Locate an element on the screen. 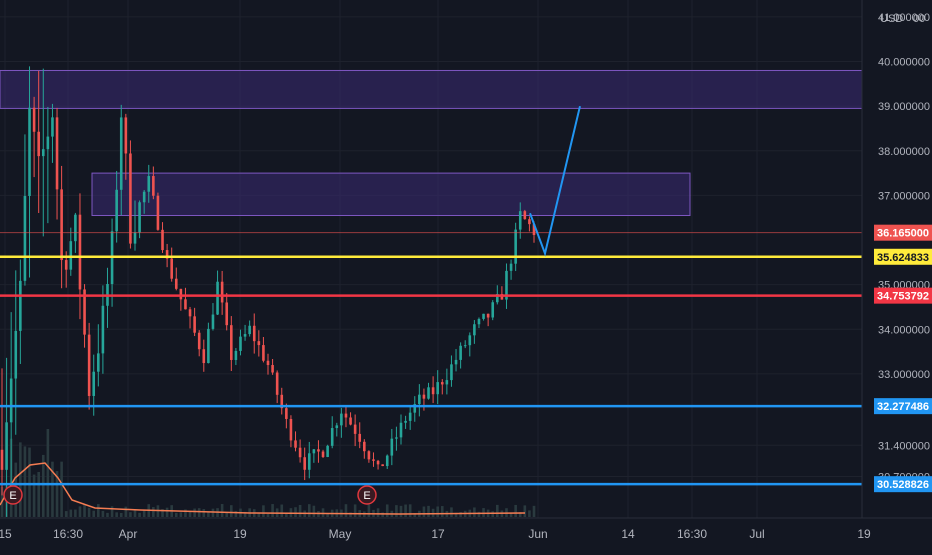 This screenshot has height=555, width=932. projection-path is located at coordinates (555, 181).